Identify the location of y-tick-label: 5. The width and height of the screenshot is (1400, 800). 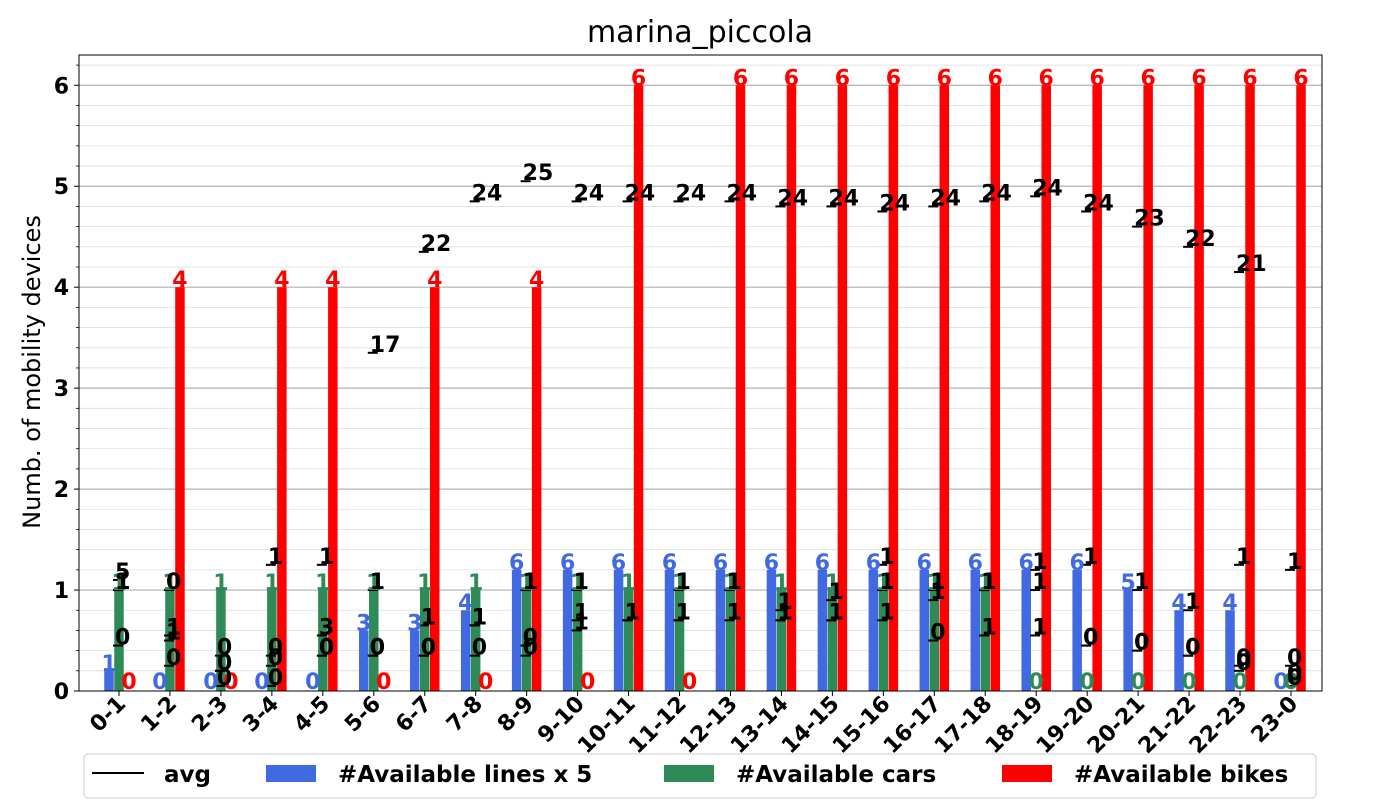
(61, 187).